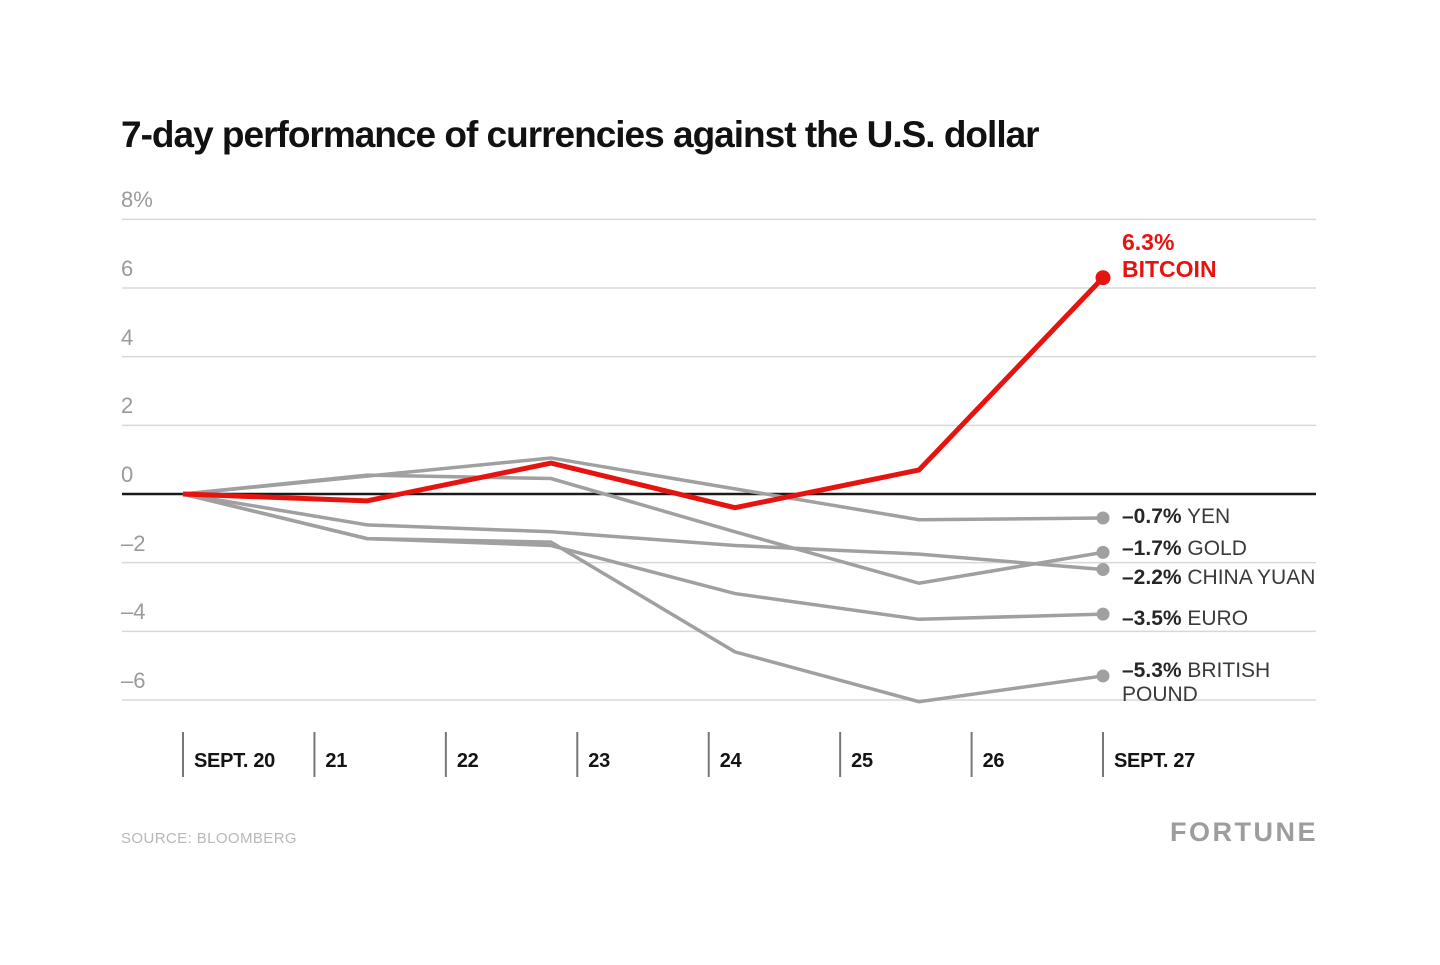 Image resolution: width=1440 pixels, height=965 pixels. What do you see at coordinates (336, 761) in the screenshot?
I see `x-axis-label-1: 21` at bounding box center [336, 761].